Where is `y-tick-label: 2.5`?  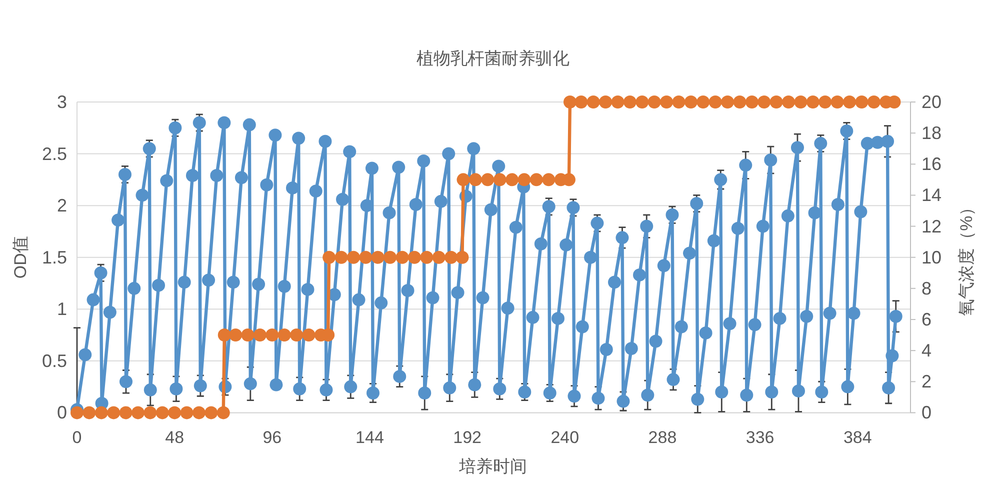 y-tick-label: 2.5 is located at coordinates (54, 154).